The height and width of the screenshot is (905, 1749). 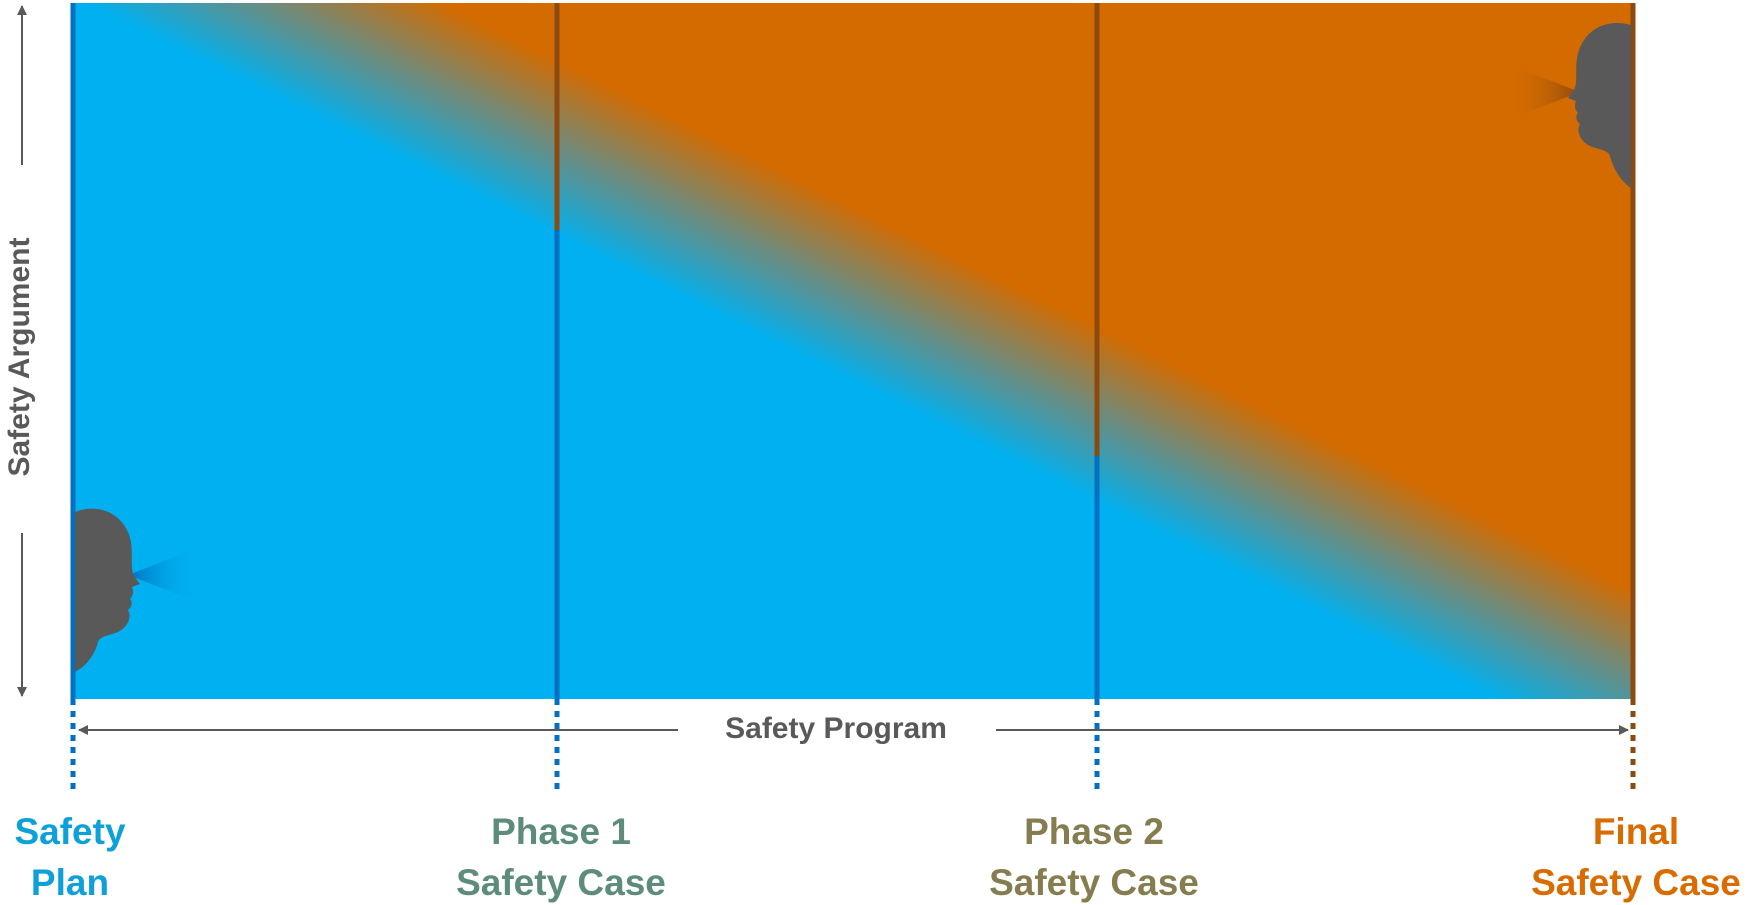 I want to click on milestone-label-safety-plan-line1: Safety, so click(x=69, y=831).